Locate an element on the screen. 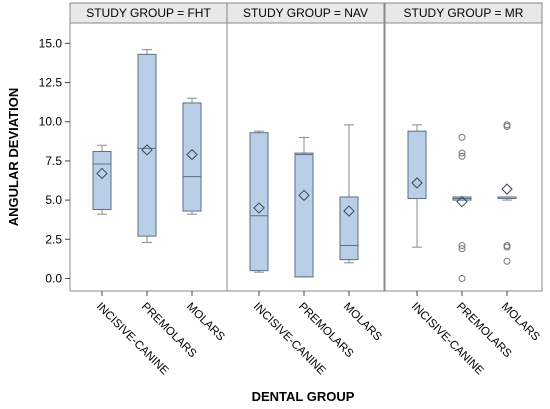 This screenshot has width=550, height=409. panel-header-label: STUDY GROUP = FHT is located at coordinates (148, 13).